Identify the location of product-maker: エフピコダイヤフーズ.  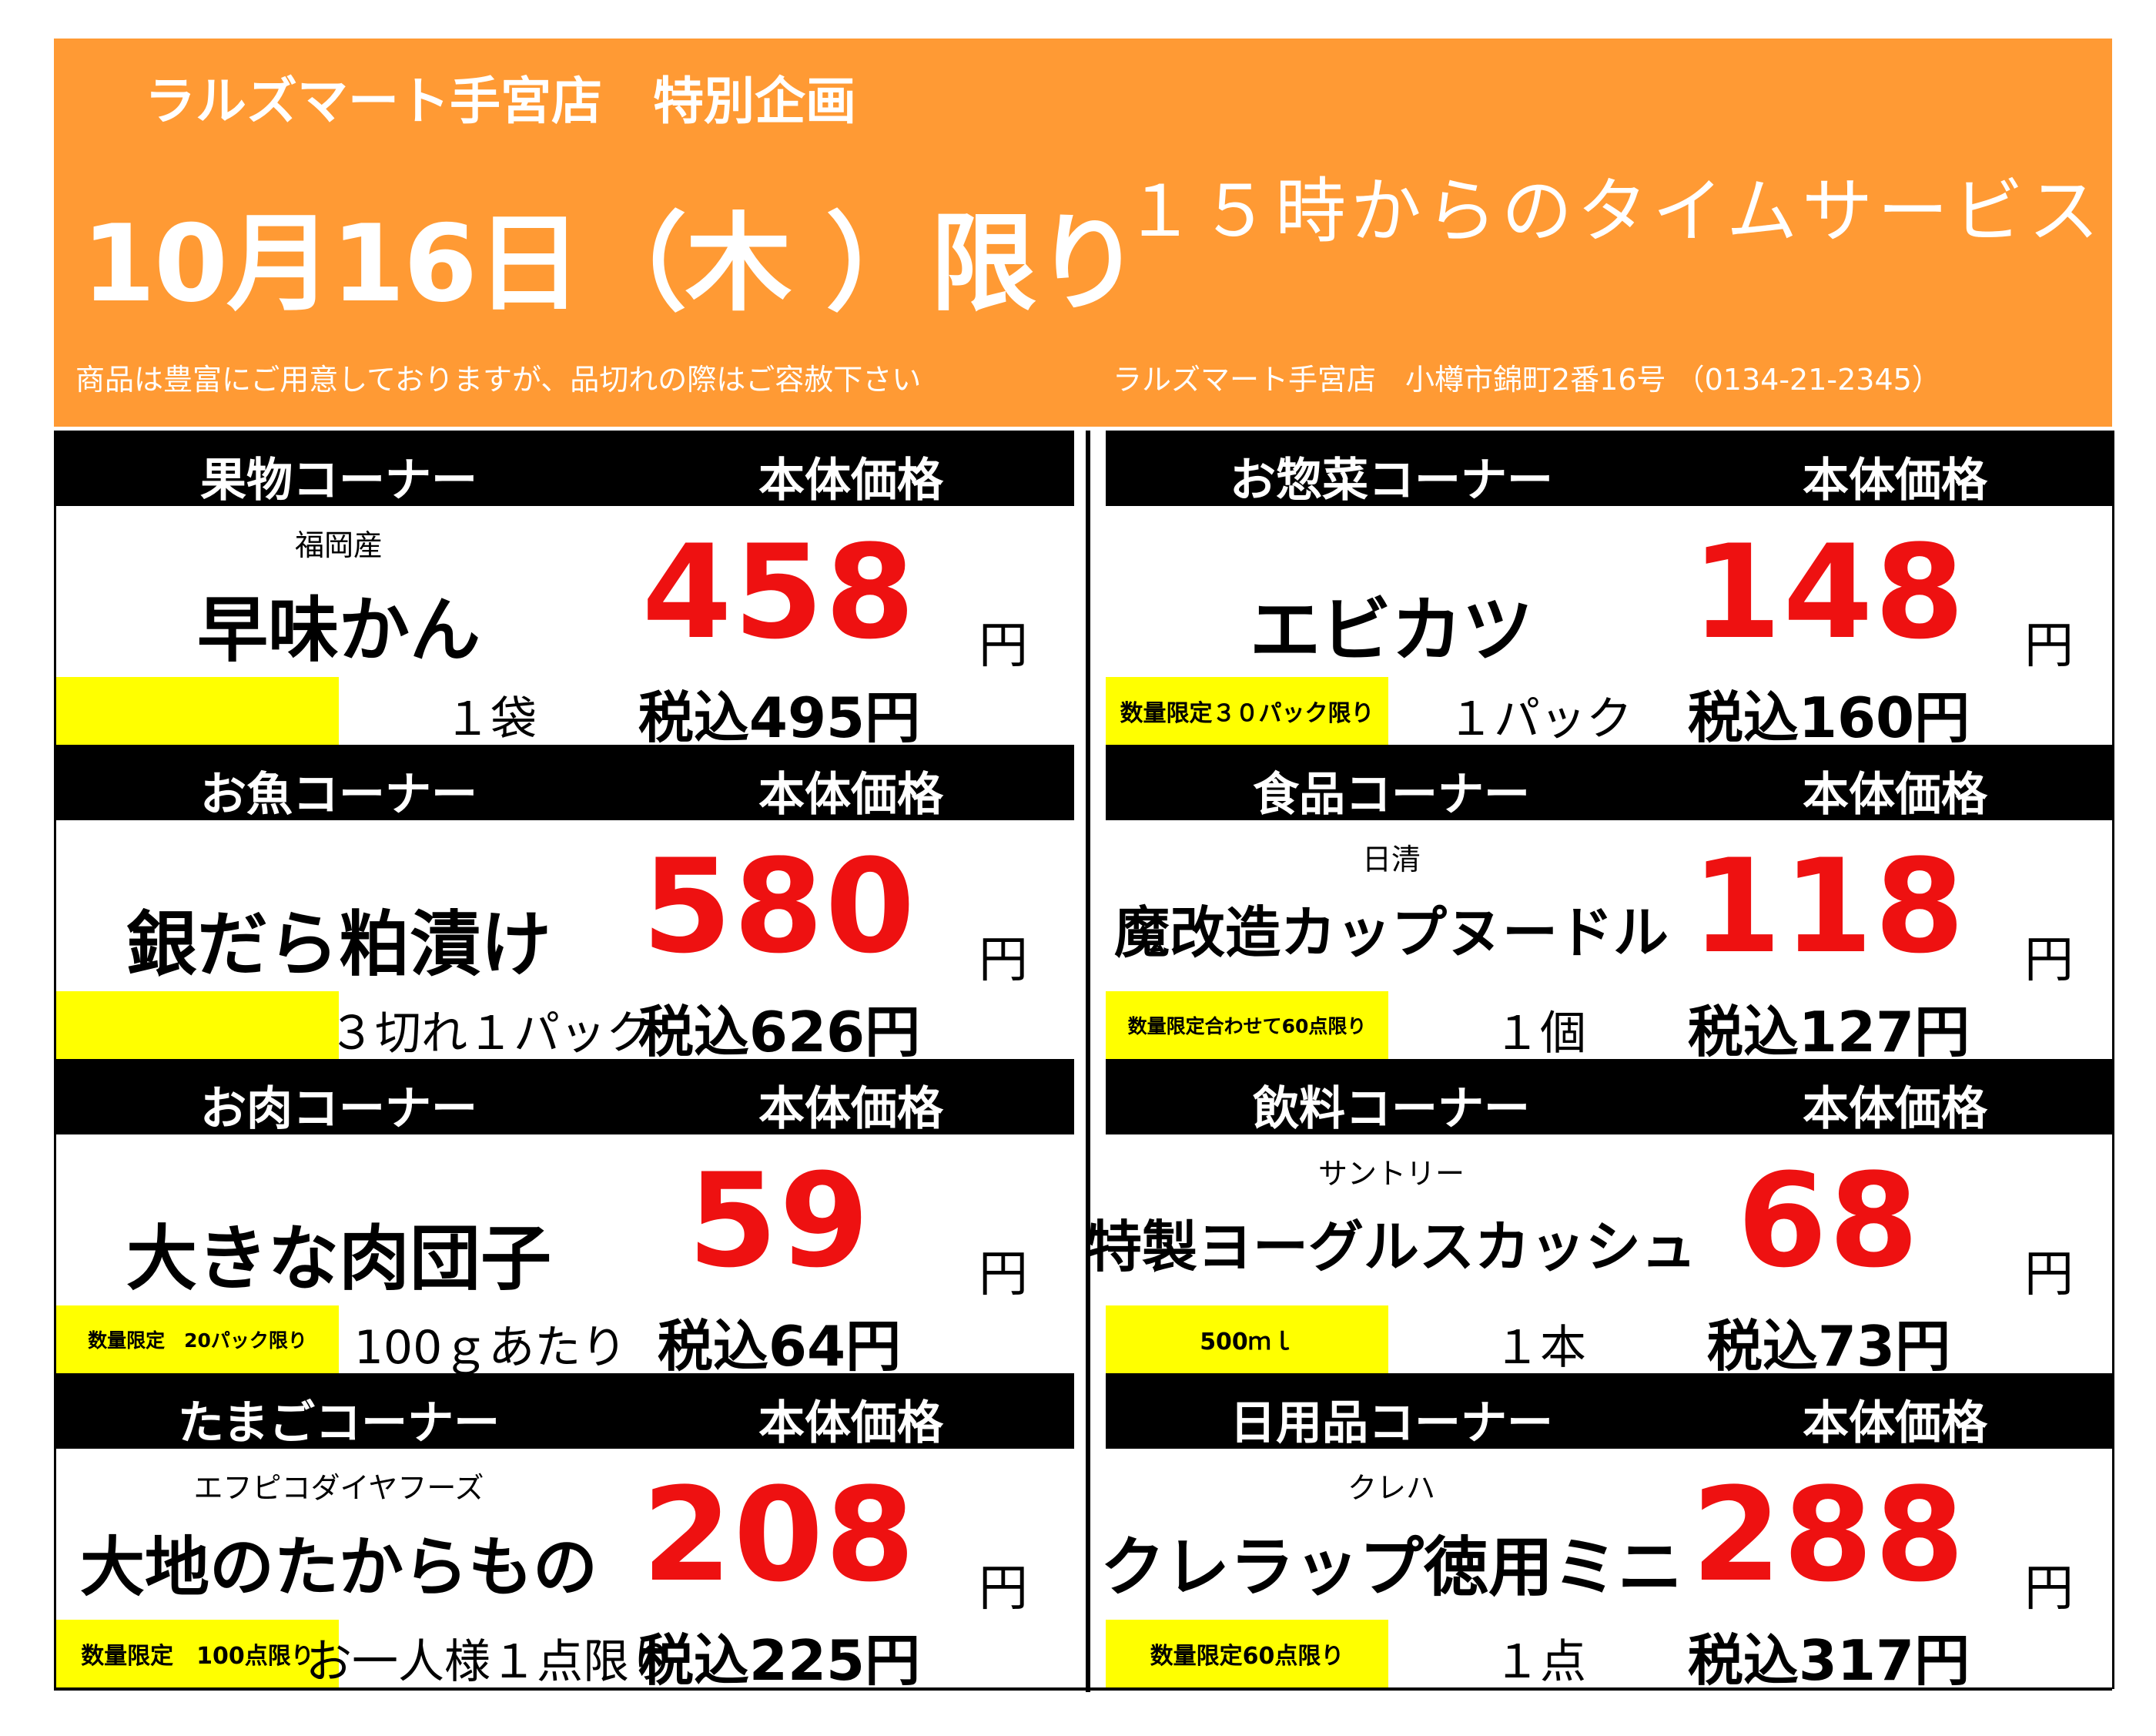
(338, 1488).